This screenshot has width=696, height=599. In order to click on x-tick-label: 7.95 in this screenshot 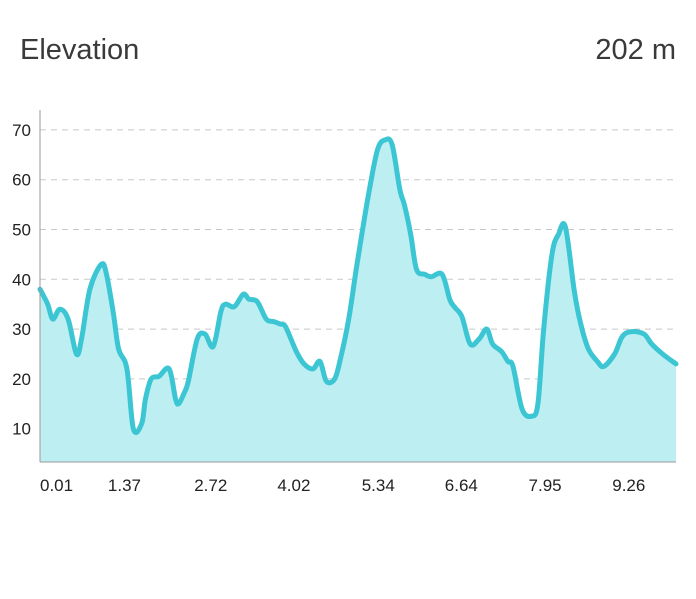, I will do `click(545, 485)`.